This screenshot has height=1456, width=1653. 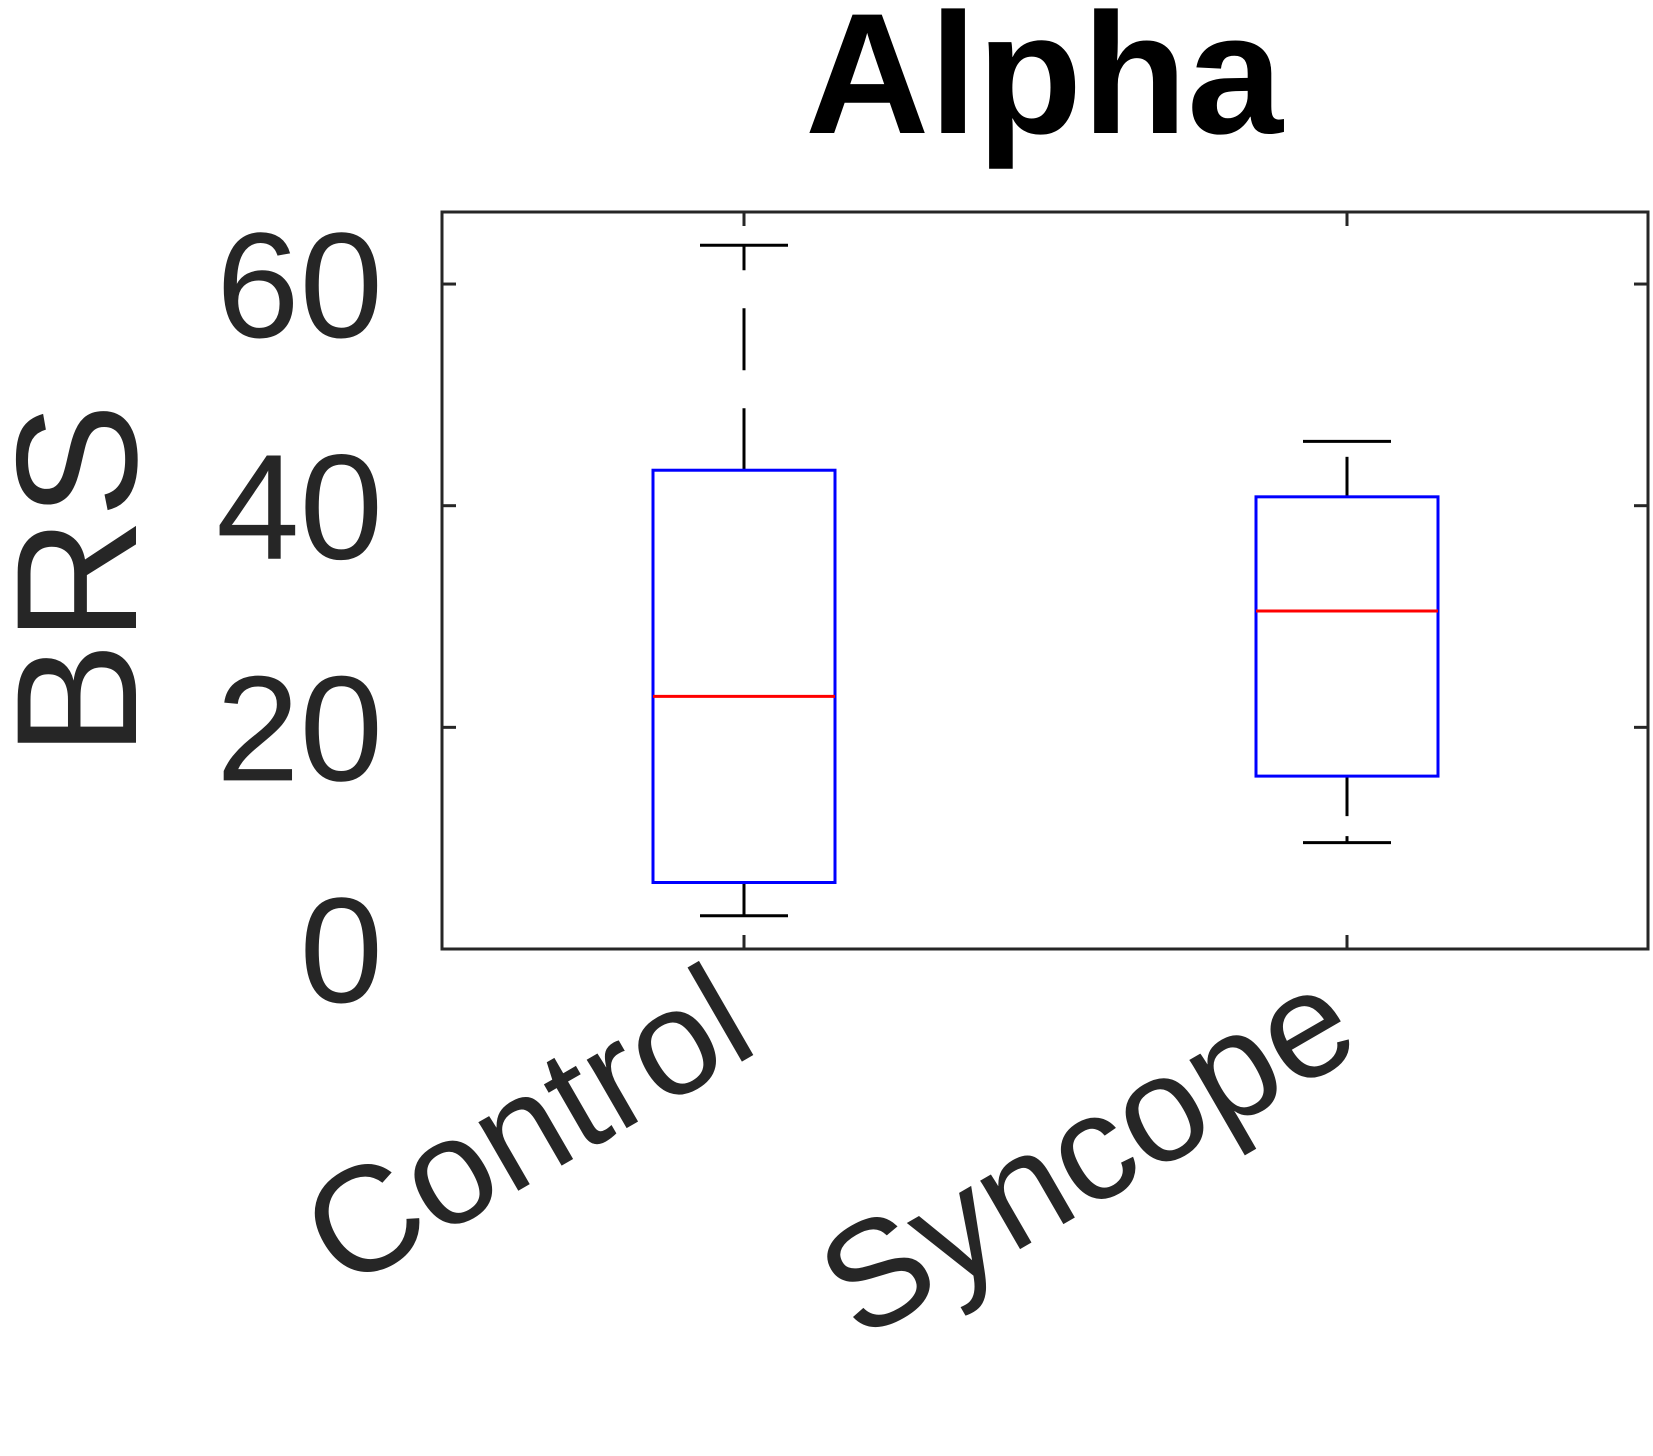 What do you see at coordinates (299, 285) in the screenshot?
I see `y-tick-label: 60` at bounding box center [299, 285].